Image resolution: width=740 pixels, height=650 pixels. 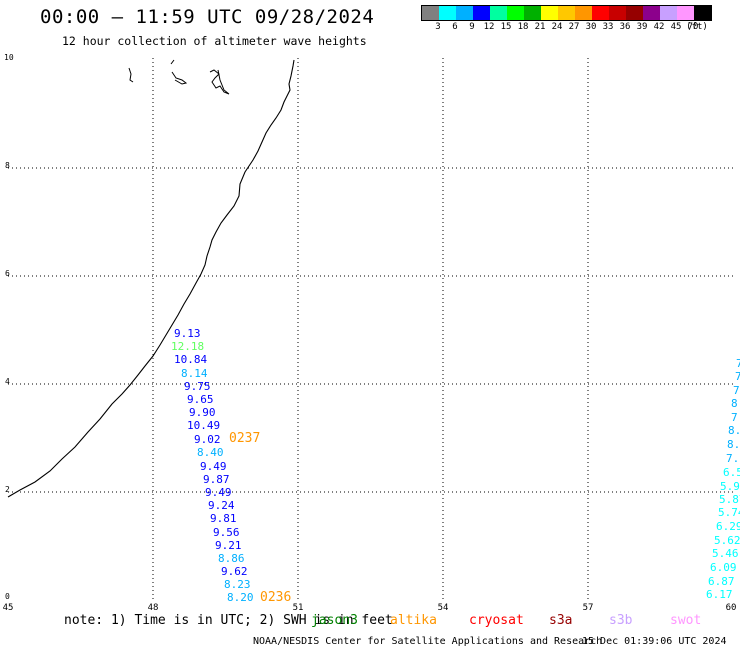 I want to click on color-scale-label: 45, so click(x=676, y=27).